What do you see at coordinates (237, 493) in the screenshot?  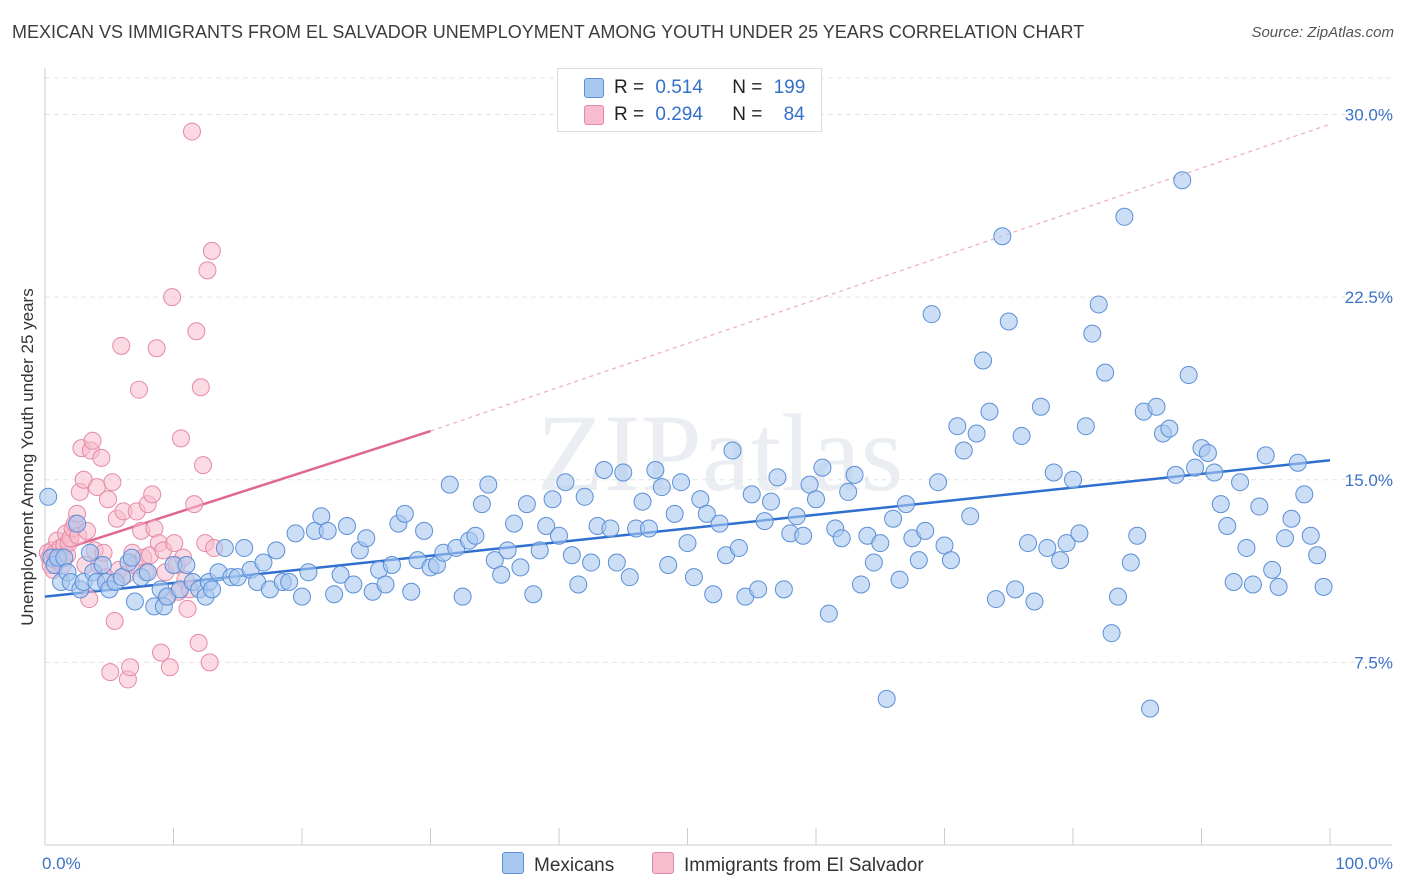 I see `salvador-trend-line` at bounding box center [237, 493].